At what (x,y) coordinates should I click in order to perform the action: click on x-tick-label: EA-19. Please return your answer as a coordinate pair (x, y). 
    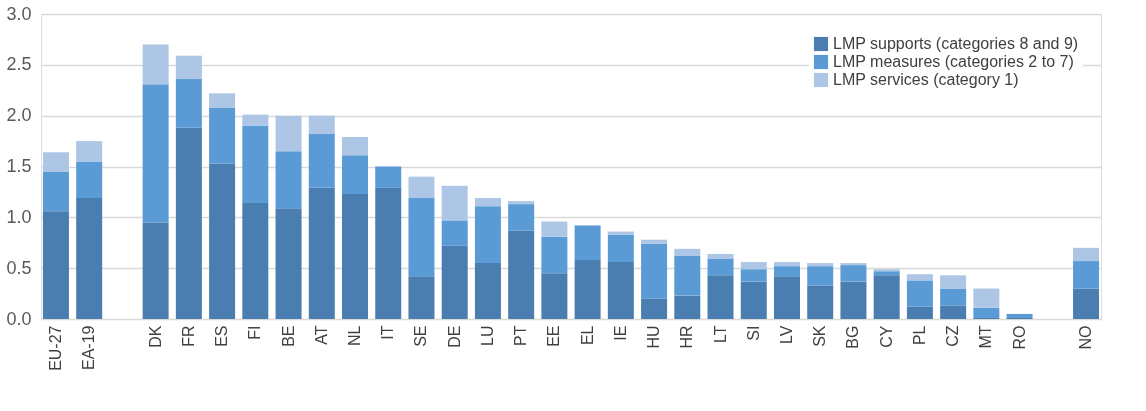
    Looking at the image, I should click on (89, 347).